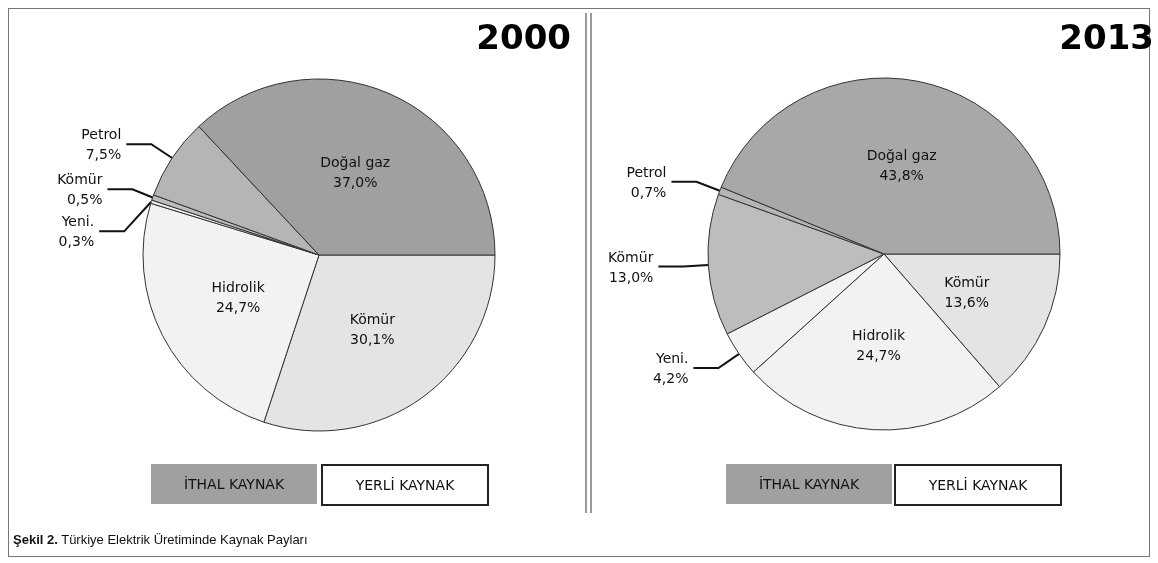  I want to click on data-label: 37,0%, so click(355, 181).